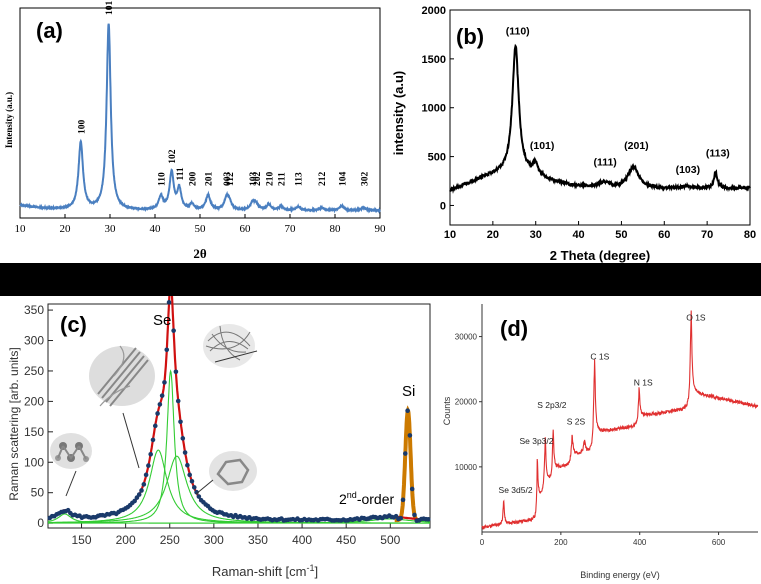  What do you see at coordinates (66, 229) in the screenshot?
I see `a-x-tick-label: 20` at bounding box center [66, 229].